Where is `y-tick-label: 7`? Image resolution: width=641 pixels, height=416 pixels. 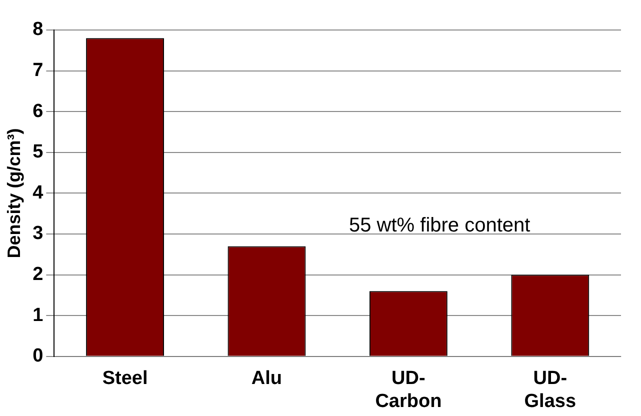
y-tick-label: 7 is located at coordinates (38, 71).